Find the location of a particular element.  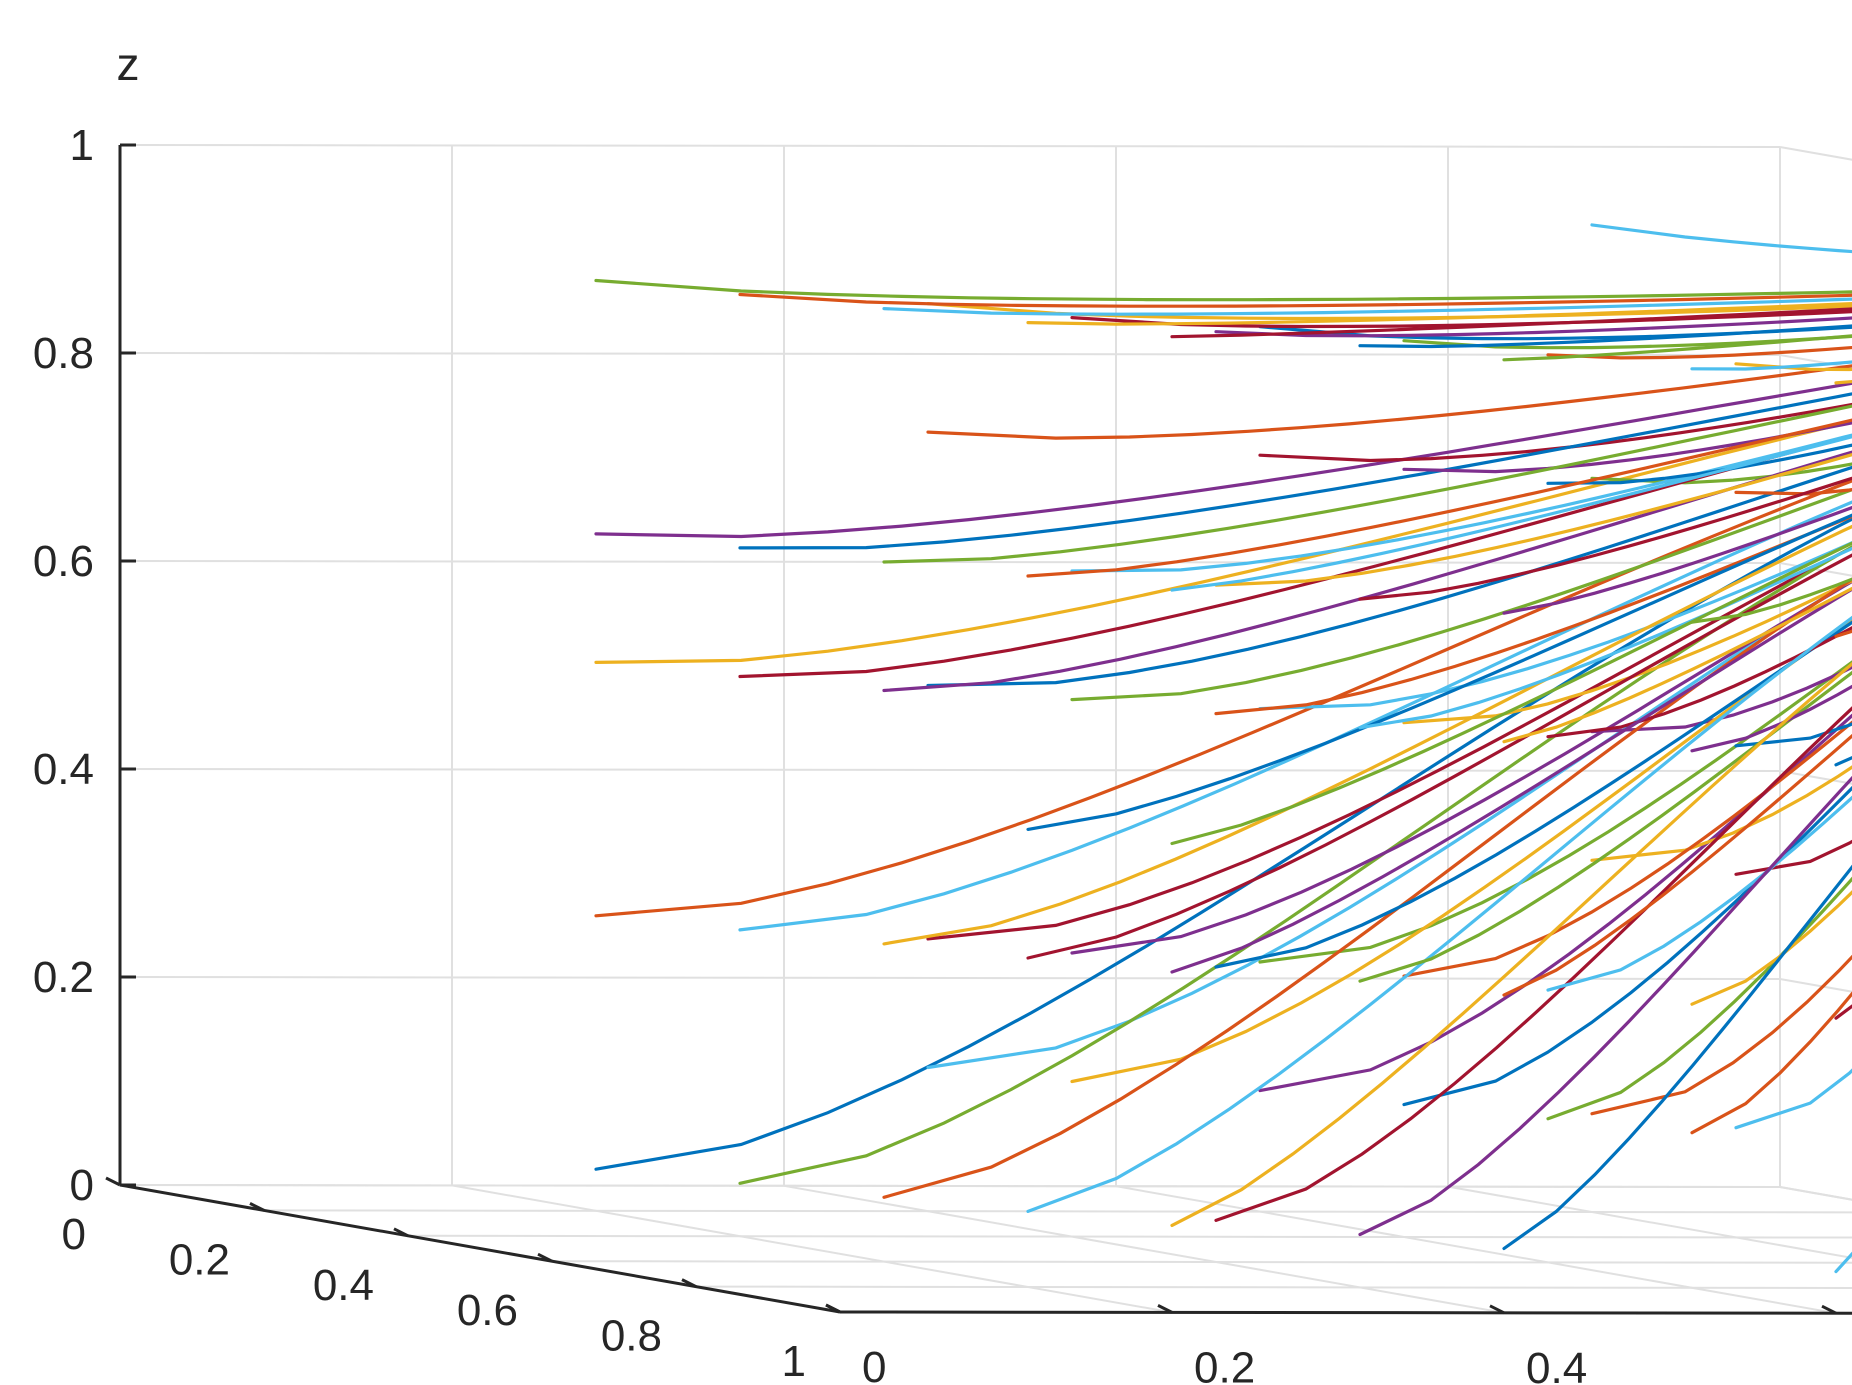

x-tick-label: 1 is located at coordinates (794, 1361).